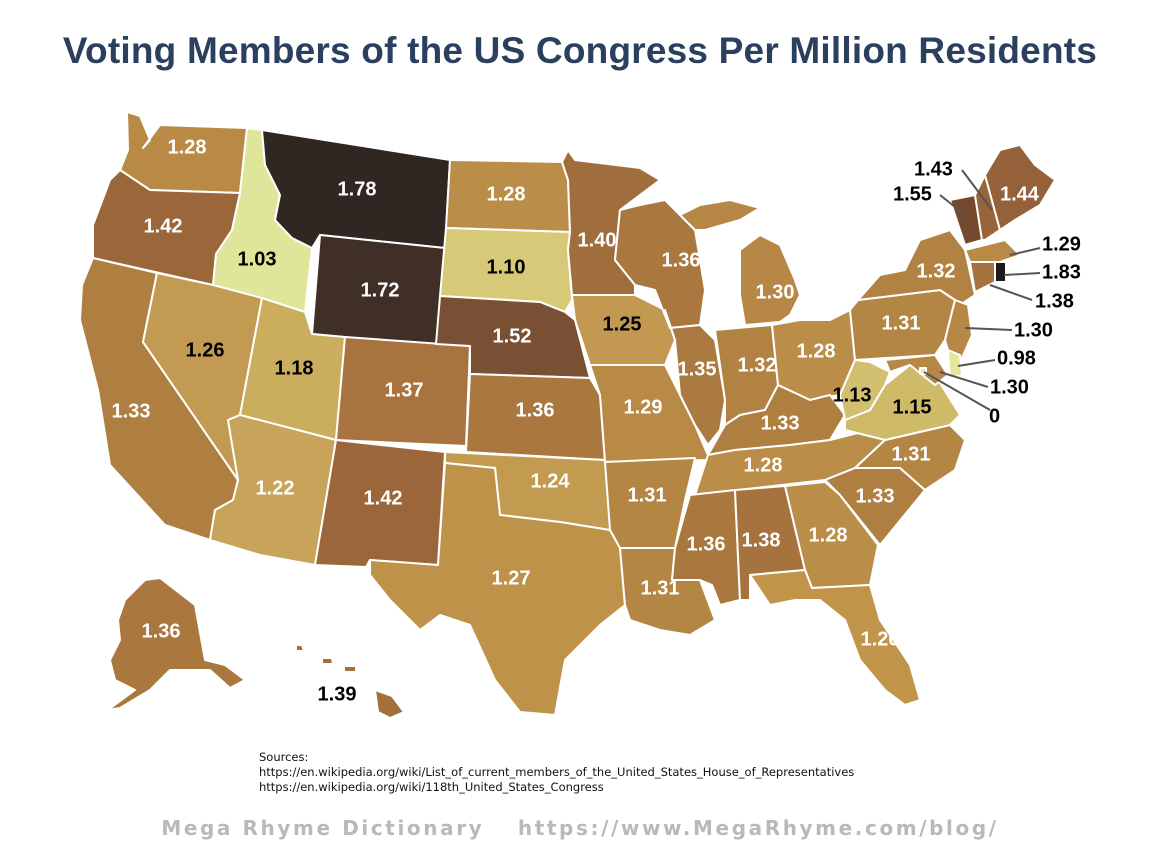 The width and height of the screenshot is (1160, 850). What do you see at coordinates (1009, 387) in the screenshot?
I see `state-value-label-MD: 1.30` at bounding box center [1009, 387].